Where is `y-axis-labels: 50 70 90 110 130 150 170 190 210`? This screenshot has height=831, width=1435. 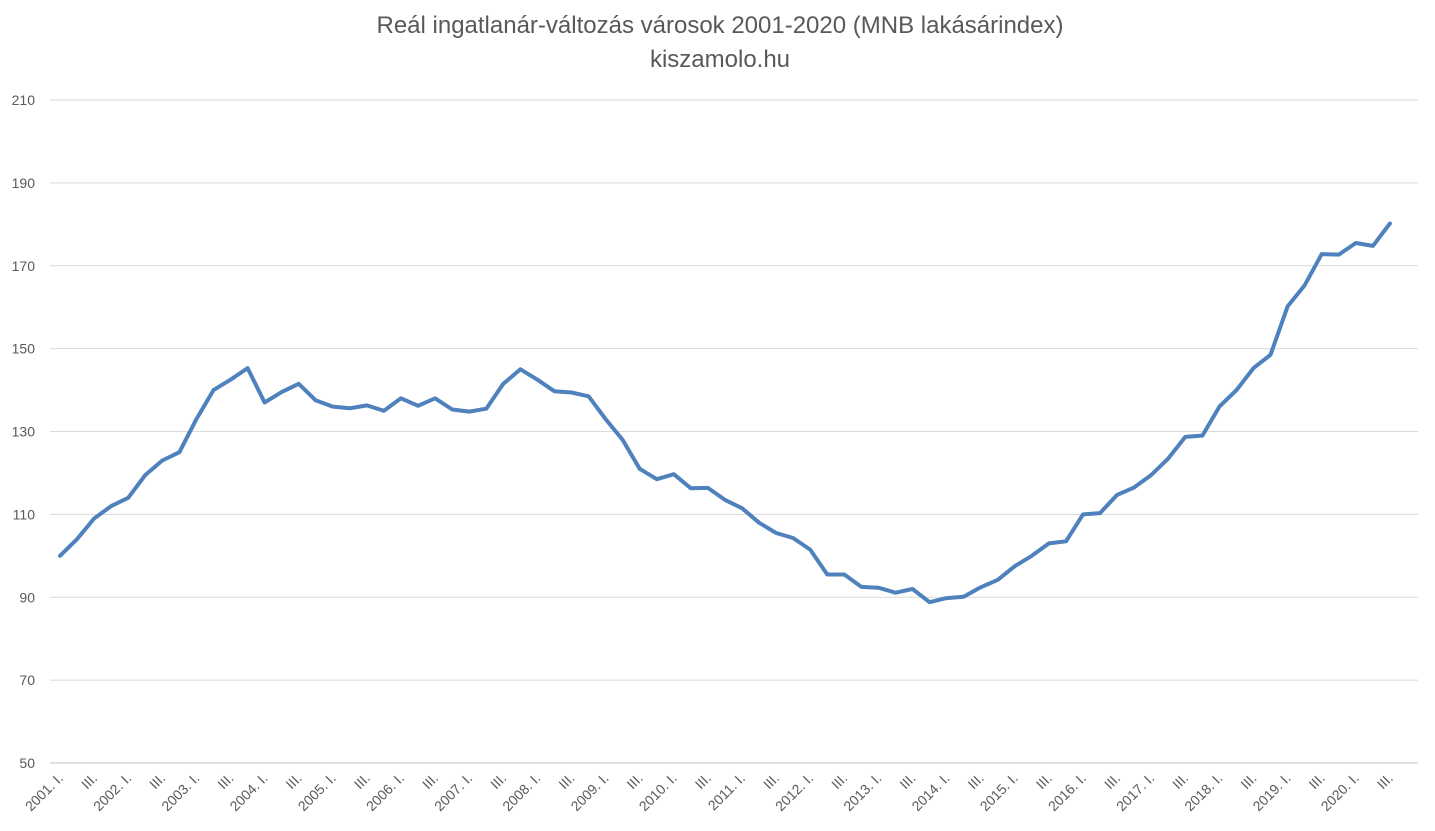
y-axis-labels: 50 70 90 110 130 150 170 190 210 is located at coordinates (24, 431).